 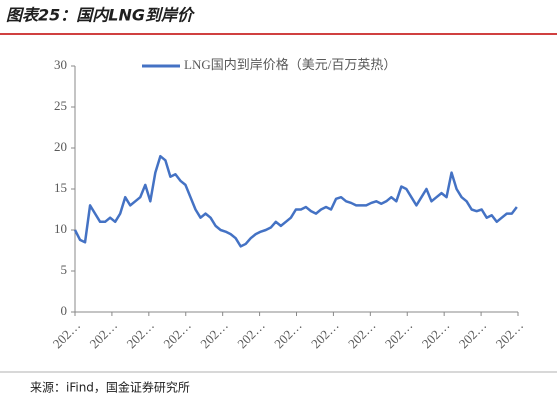 What do you see at coordinates (64, 310) in the screenshot?
I see `y-tick-label: 0` at bounding box center [64, 310].